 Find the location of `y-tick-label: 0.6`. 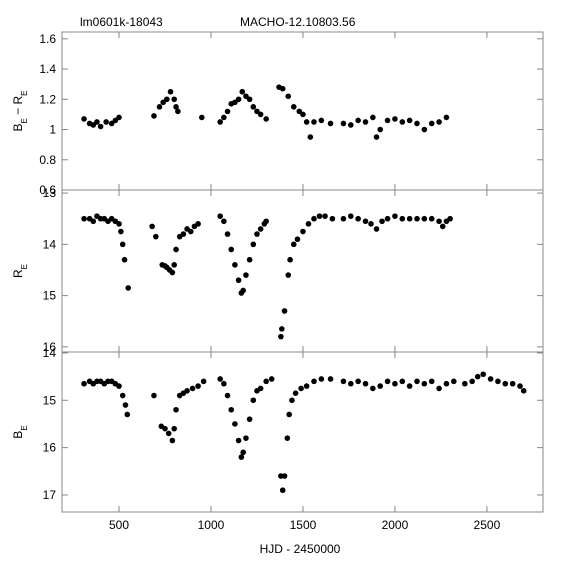

y-tick-label: 0.6 is located at coordinates (47, 190).